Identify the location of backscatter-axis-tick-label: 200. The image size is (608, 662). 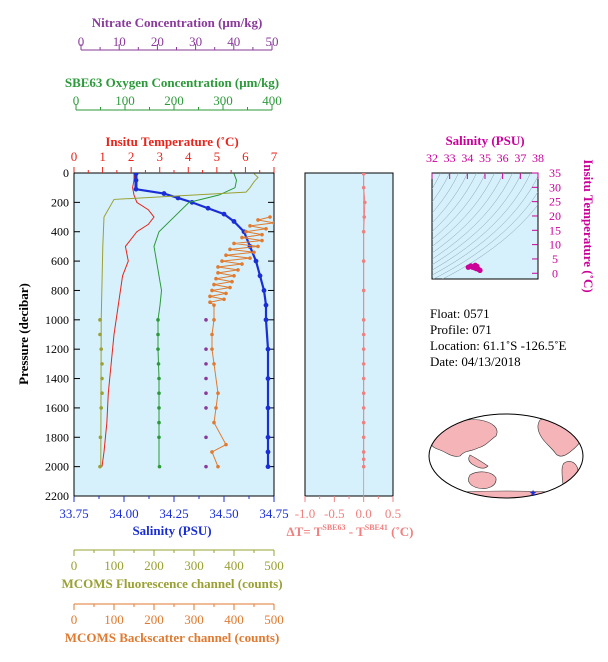
(154, 619).